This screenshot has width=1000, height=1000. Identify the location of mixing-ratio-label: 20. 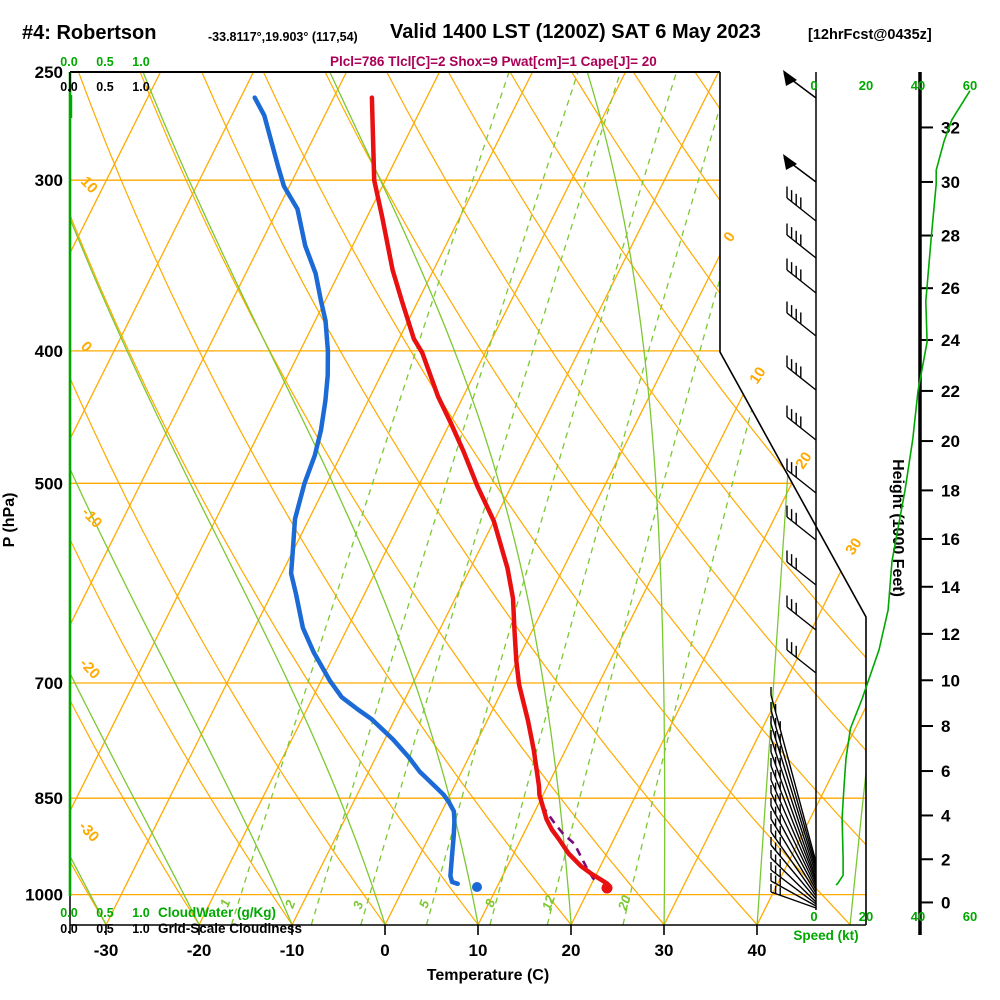
(624, 903).